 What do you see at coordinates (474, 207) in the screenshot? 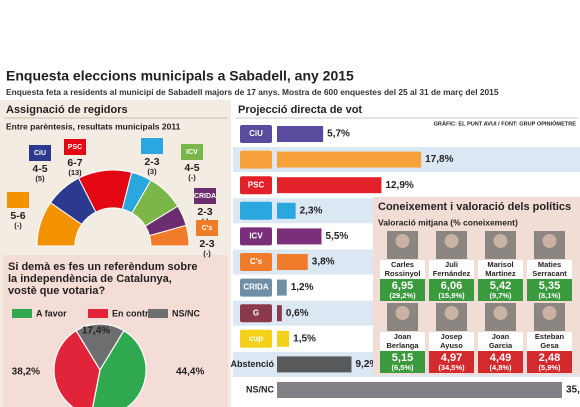
I see `ratings-title: Coneixement i valoració dels polítics` at bounding box center [474, 207].